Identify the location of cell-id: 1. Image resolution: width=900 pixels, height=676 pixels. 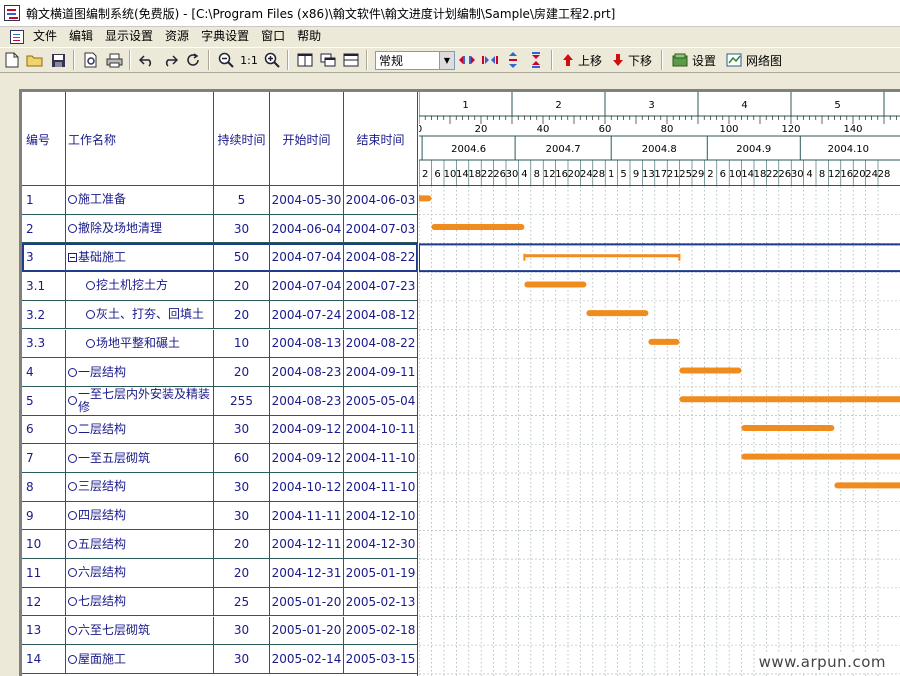
(44, 200).